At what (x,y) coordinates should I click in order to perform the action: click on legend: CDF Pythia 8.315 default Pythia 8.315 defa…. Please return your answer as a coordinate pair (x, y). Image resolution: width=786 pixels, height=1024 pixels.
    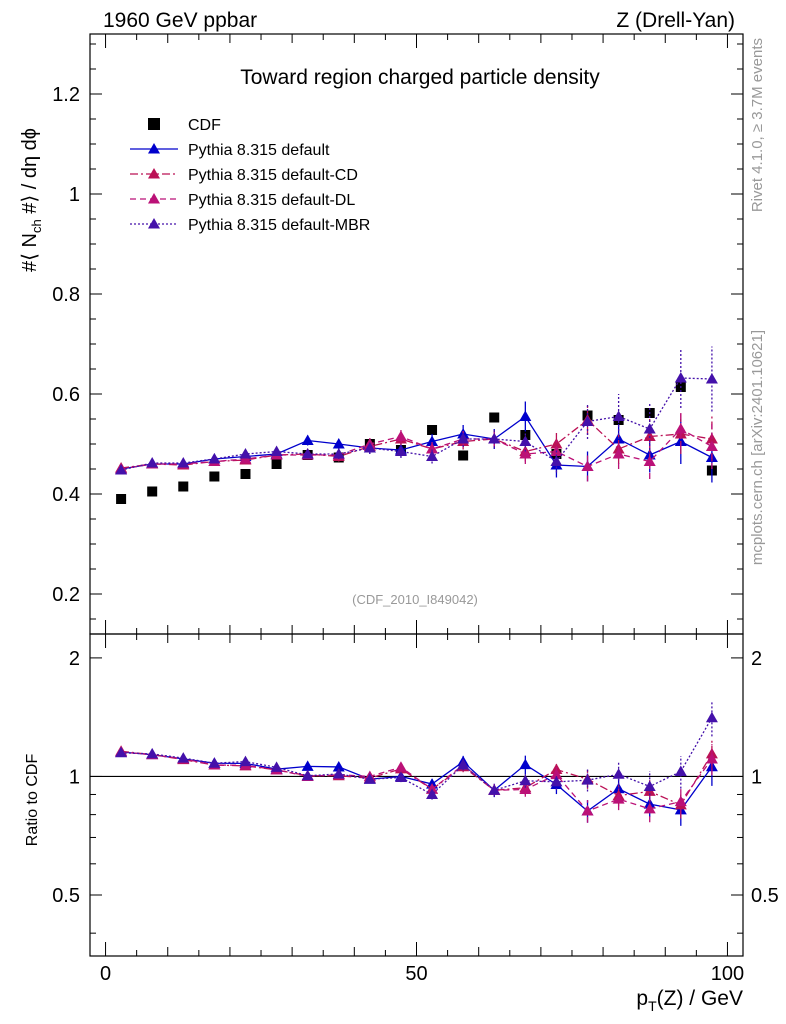
    Looking at the image, I should click on (250, 175).